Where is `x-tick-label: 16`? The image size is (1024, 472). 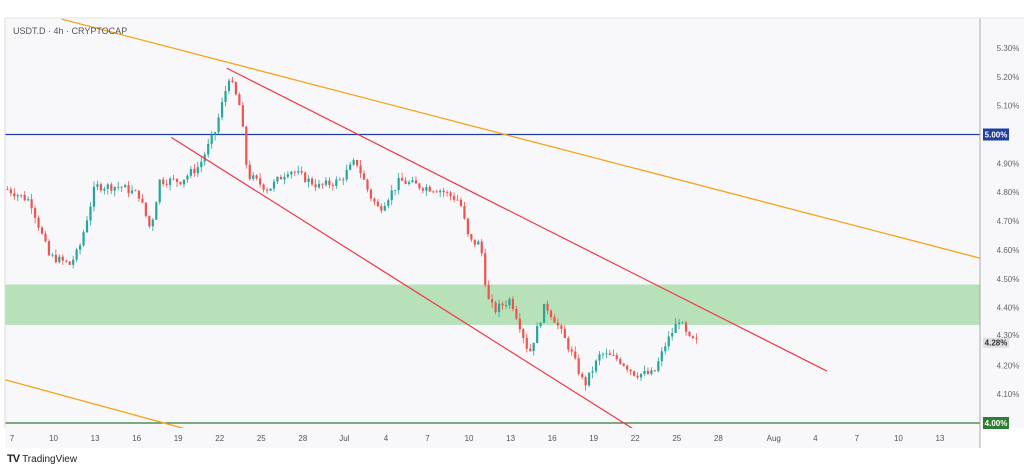 x-tick-label: 16 is located at coordinates (552, 438).